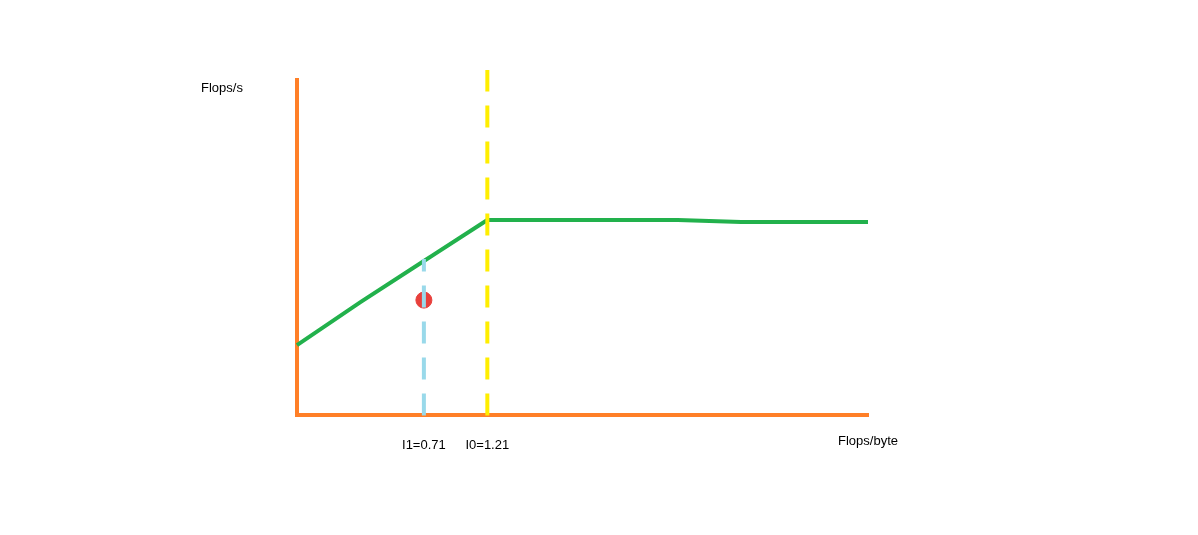 The width and height of the screenshot is (1198, 535). I want to click on x-tick-label: I1=0.71, so click(424, 444).